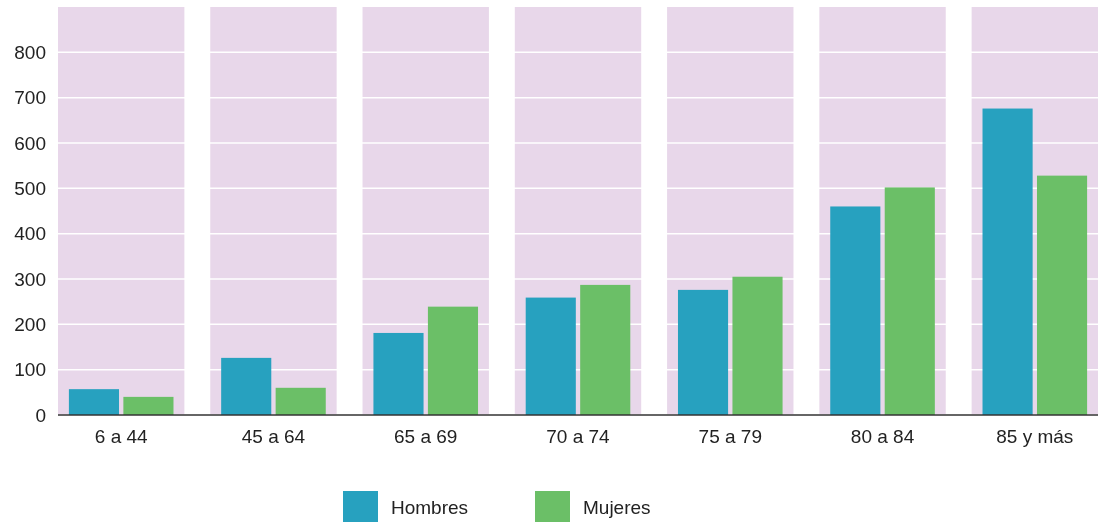 Image resolution: width=1104 pixels, height=522 pixels. What do you see at coordinates (30, 188) in the screenshot?
I see `y-tick-label: 500` at bounding box center [30, 188].